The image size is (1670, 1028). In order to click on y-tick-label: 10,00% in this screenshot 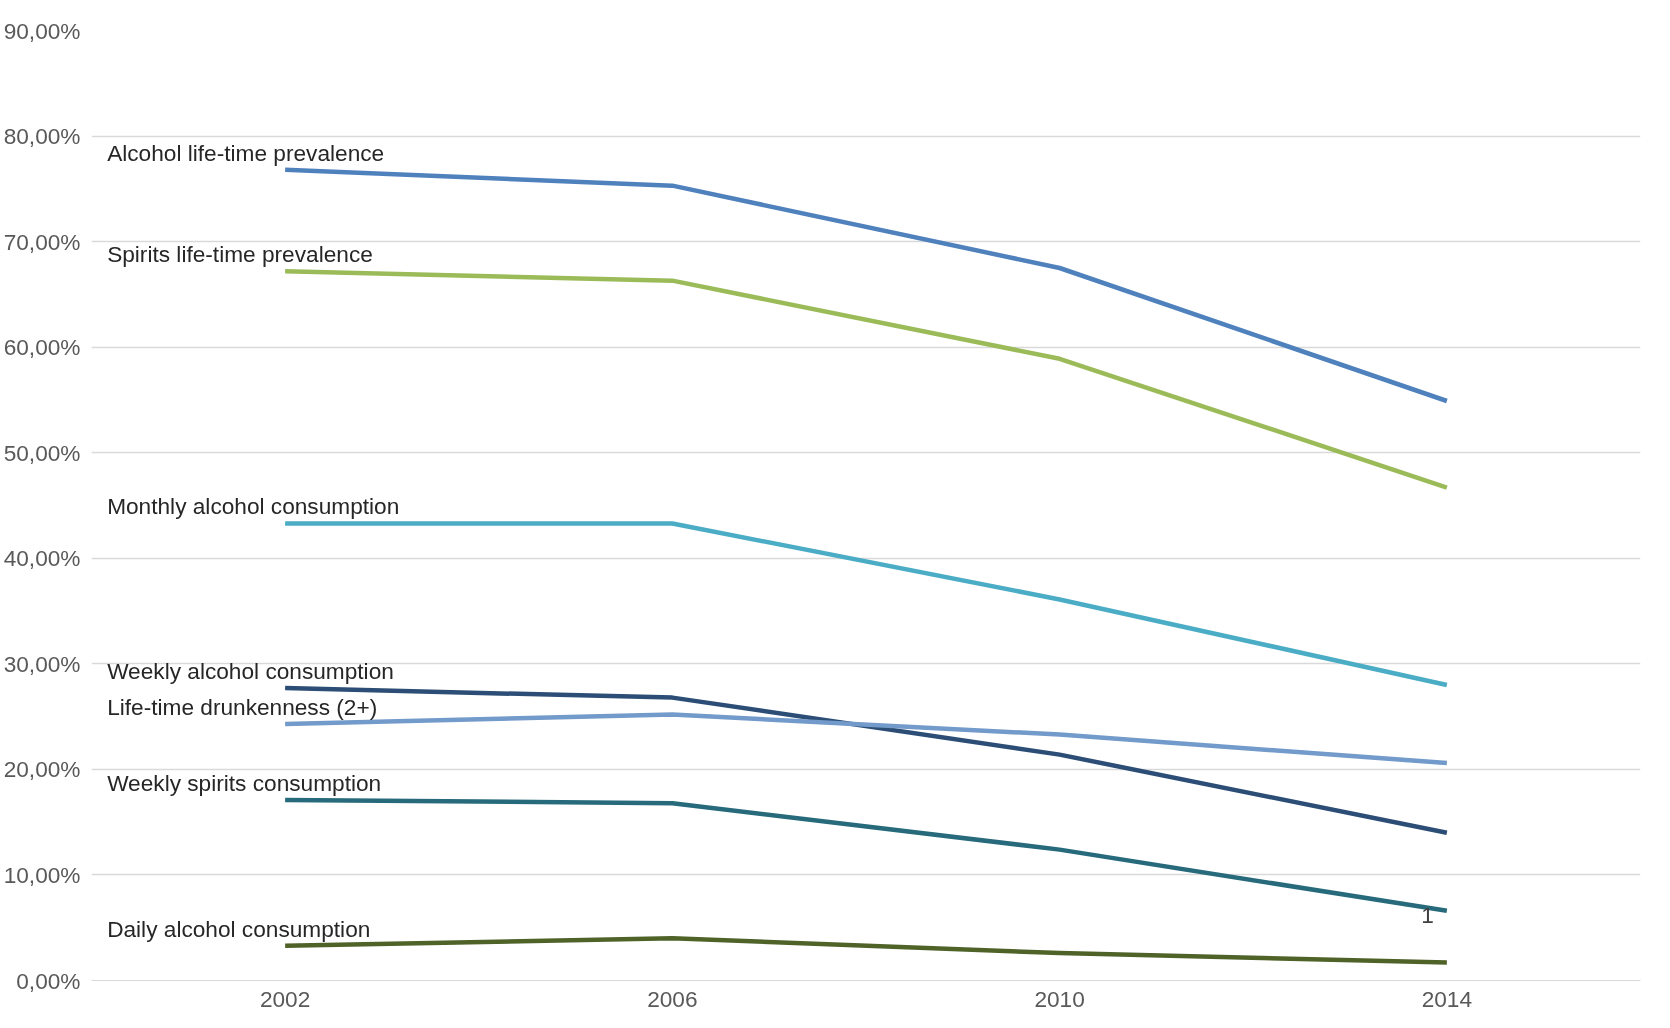, I will do `click(42, 874)`.